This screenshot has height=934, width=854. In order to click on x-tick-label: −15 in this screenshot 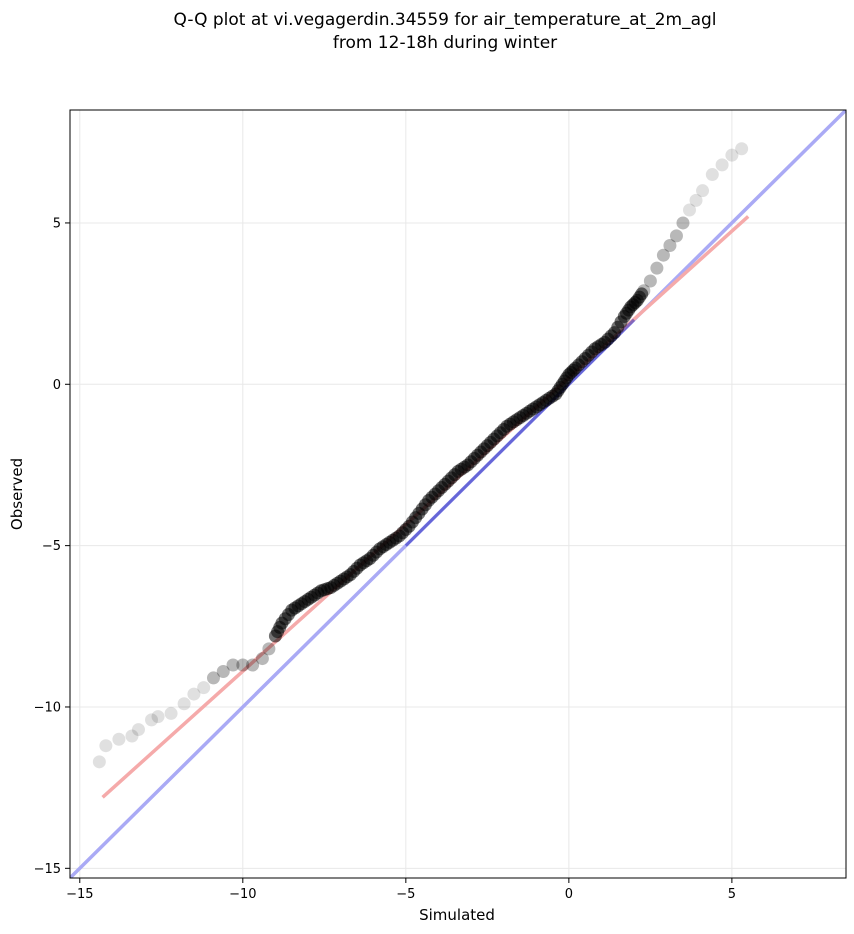, I will do `click(79, 894)`.